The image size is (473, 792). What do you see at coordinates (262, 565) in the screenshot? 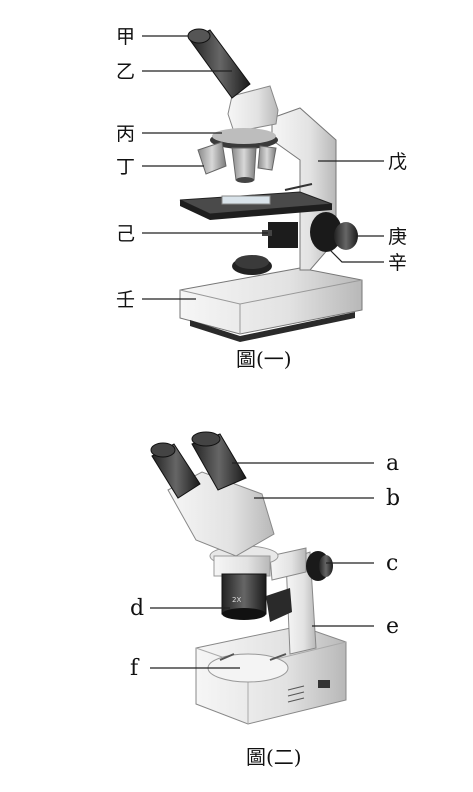
I see `figure2-leader-lines` at bounding box center [262, 565].